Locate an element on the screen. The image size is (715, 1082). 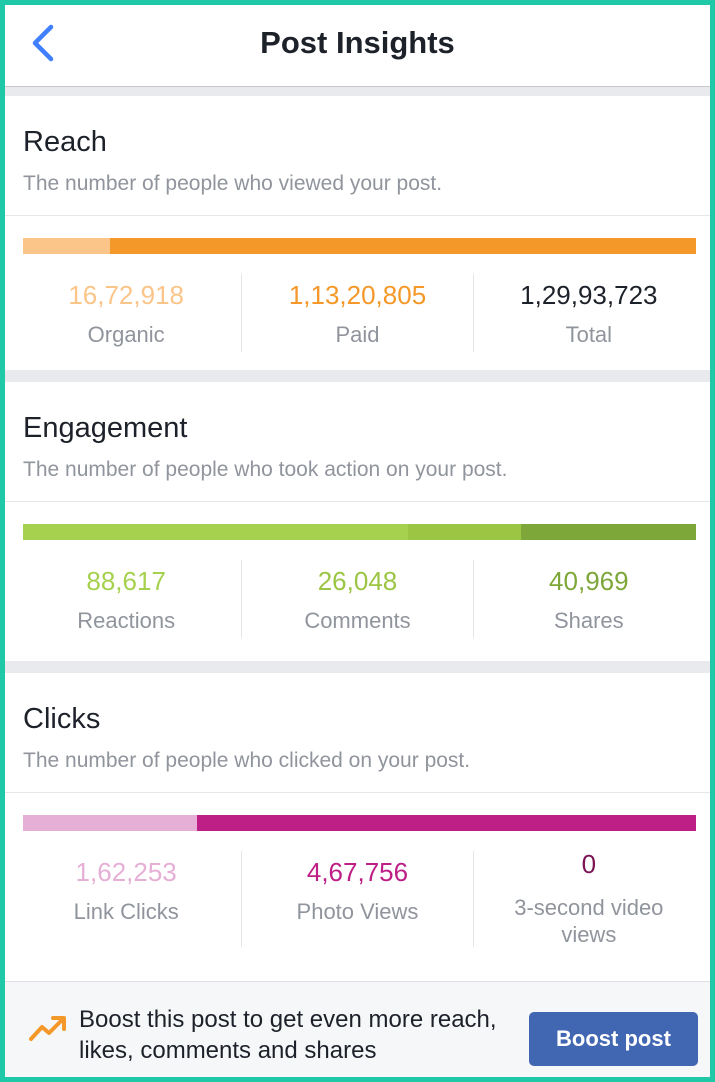
reach-bar is located at coordinates (359, 246).